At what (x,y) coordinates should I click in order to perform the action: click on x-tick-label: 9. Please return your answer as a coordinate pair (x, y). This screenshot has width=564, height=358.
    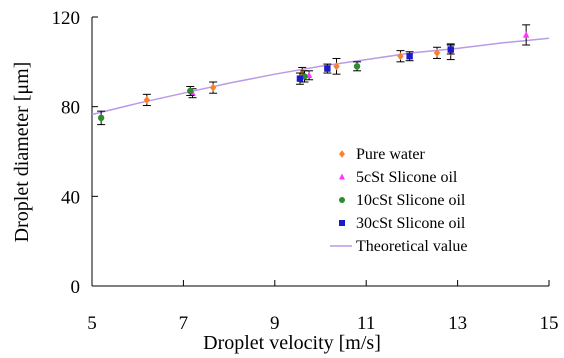
    Looking at the image, I should click on (275, 323).